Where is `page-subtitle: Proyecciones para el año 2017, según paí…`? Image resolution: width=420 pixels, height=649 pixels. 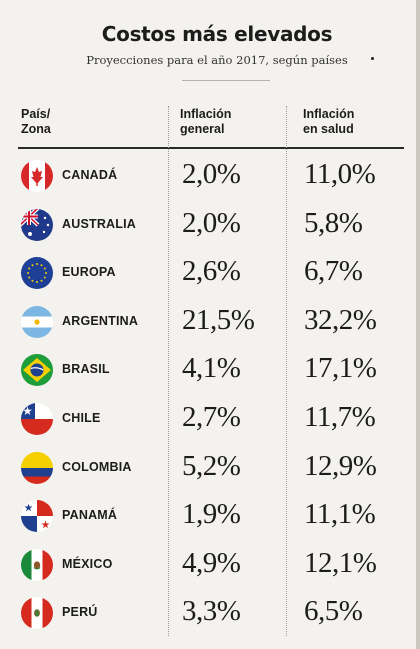 page-subtitle: Proyecciones para el año 2017, según paí… is located at coordinates (217, 60).